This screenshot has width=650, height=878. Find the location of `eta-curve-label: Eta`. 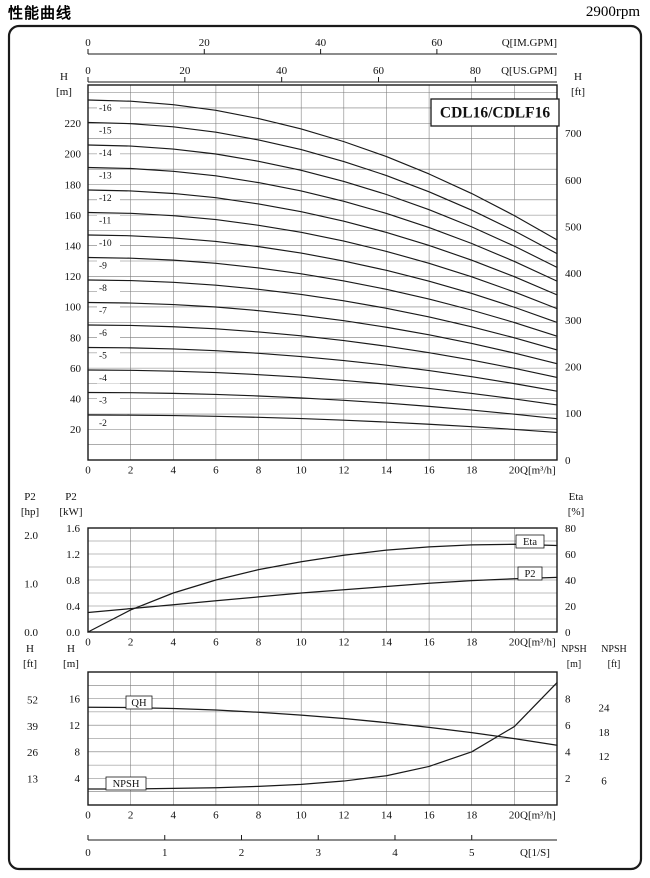

eta-curve-label: Eta is located at coordinates (530, 542).